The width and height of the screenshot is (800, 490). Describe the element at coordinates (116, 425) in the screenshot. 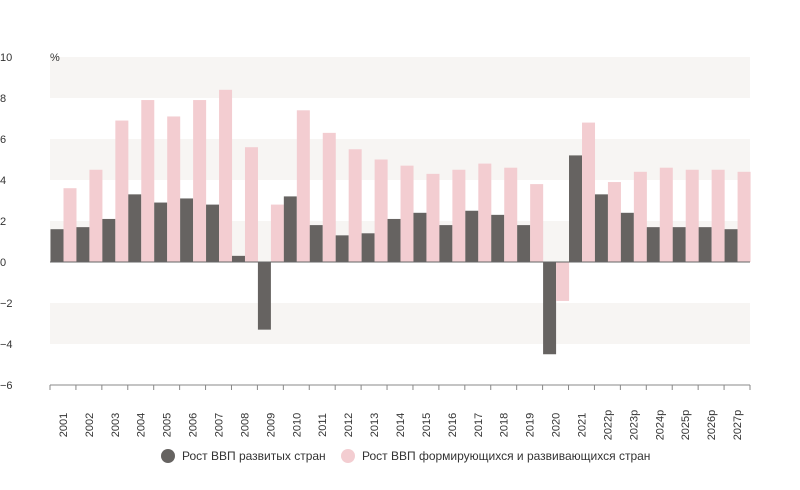

I see `x-tick-label: 2003` at that location.